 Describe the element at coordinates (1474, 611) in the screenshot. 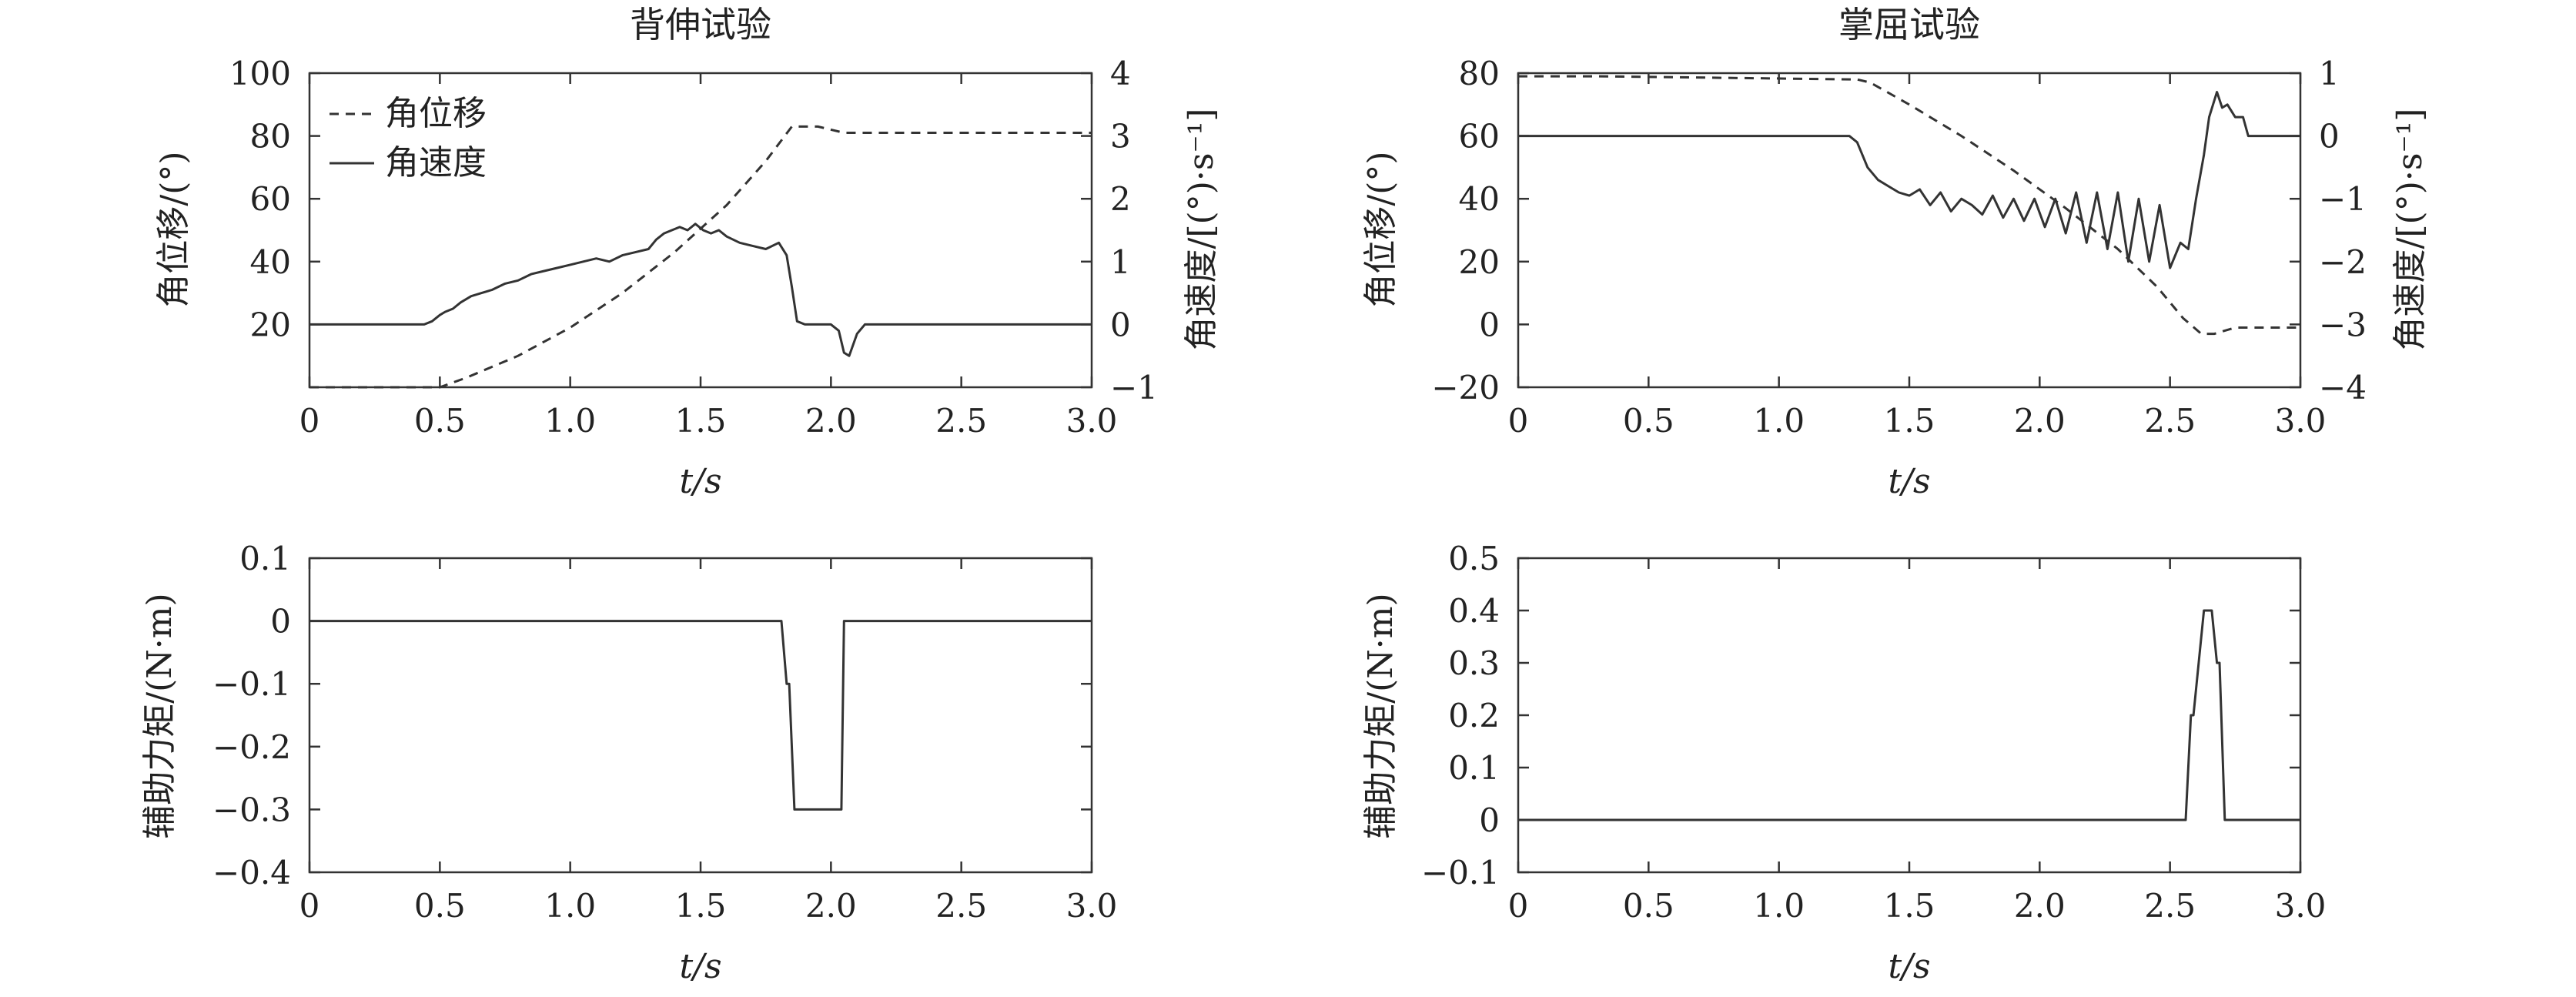

I see `y-tick-label: 0.4` at that location.